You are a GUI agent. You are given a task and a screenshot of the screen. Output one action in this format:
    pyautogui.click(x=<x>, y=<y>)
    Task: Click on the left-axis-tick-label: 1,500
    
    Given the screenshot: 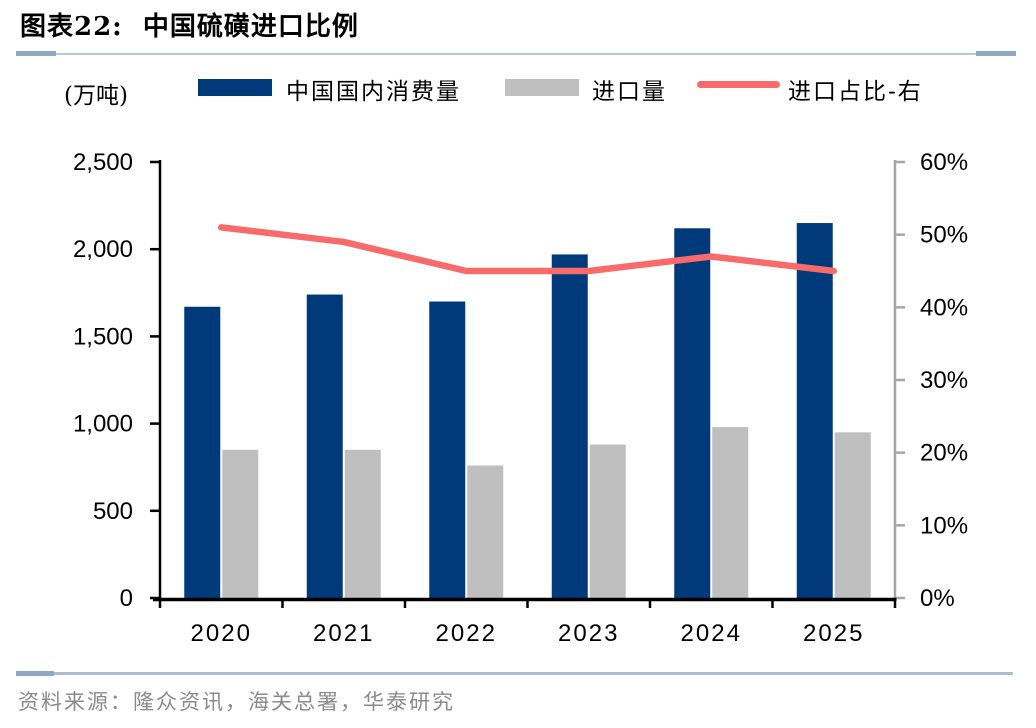 What is the action you would take?
    pyautogui.click(x=103, y=336)
    